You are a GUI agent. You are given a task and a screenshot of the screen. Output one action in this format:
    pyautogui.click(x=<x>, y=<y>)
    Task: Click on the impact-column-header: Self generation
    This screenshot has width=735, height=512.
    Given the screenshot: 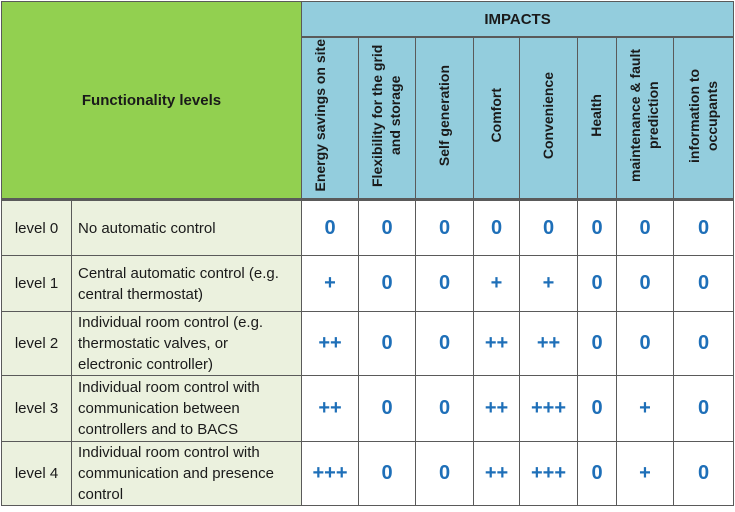 What is the action you would take?
    pyautogui.click(x=444, y=118)
    